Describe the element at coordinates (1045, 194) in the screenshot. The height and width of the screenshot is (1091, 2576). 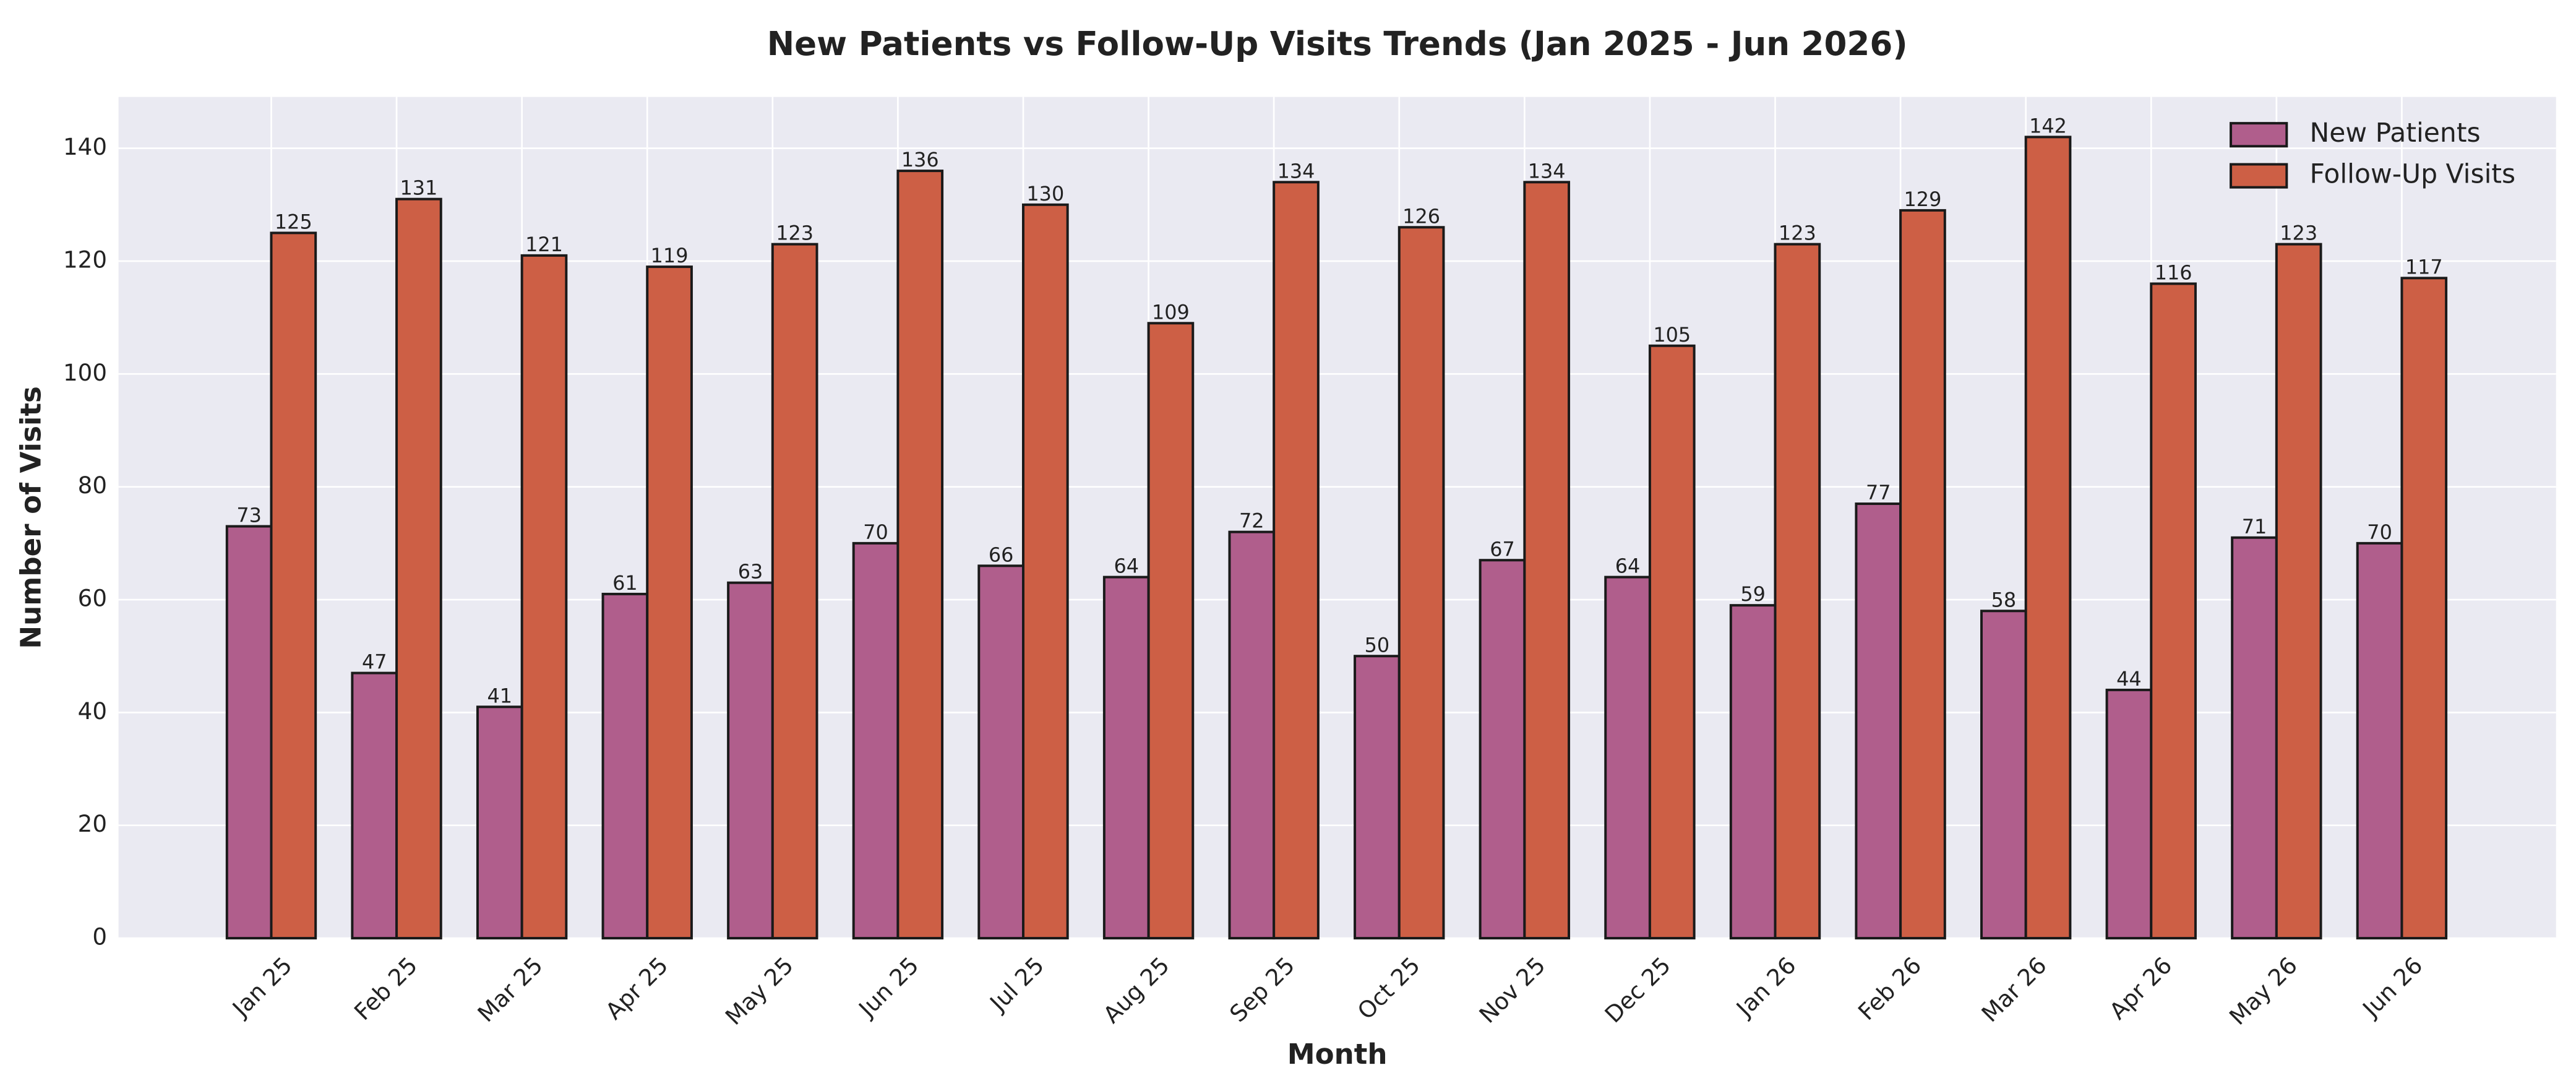
I see `value-label: 130` at that location.